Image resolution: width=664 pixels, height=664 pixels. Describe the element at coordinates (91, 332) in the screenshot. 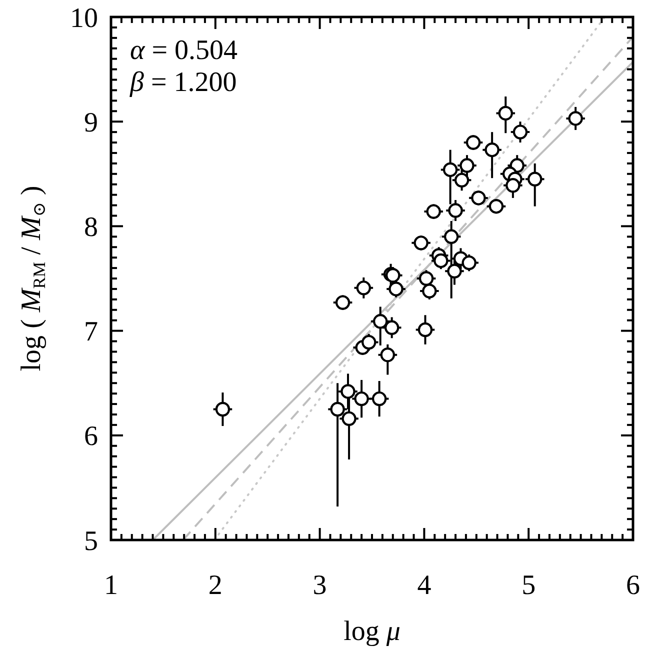

I see `y-tick-label: 7` at that location.